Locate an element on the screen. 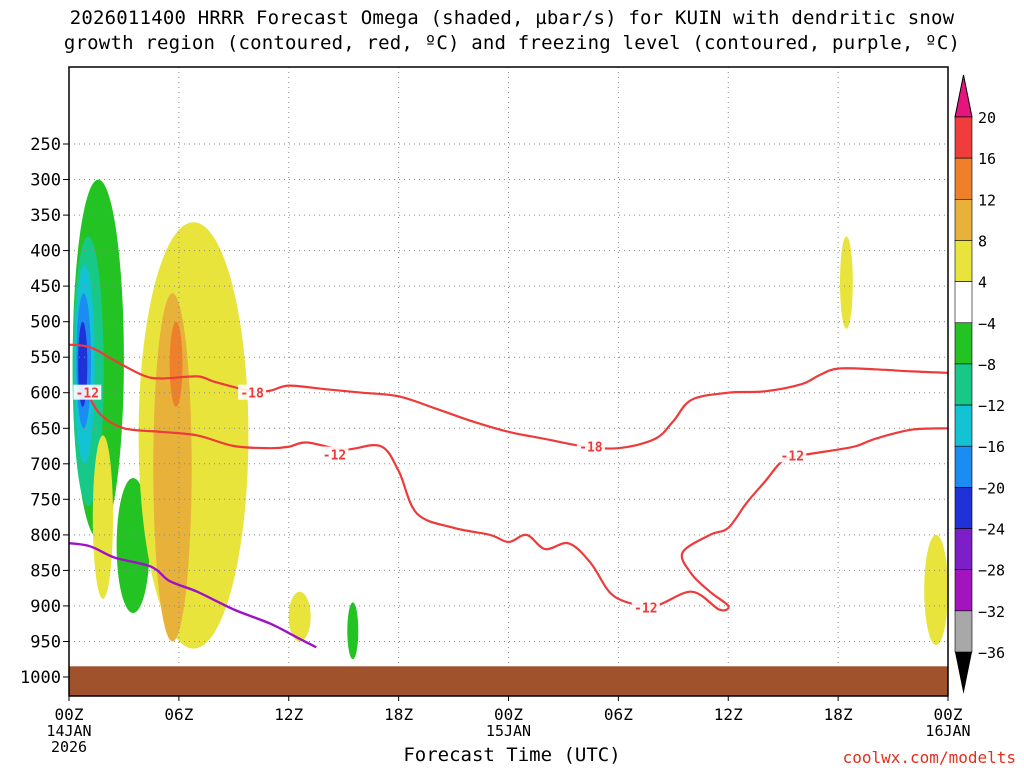 The height and width of the screenshot is (768, 1024). y-tick-label: 800 is located at coordinates (45, 536).